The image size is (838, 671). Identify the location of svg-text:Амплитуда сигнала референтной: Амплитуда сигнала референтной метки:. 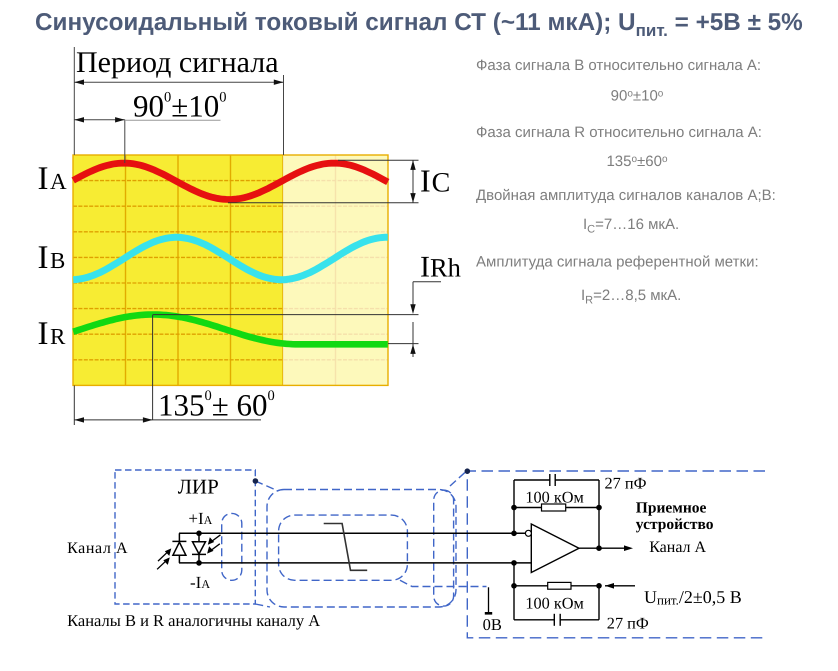
(617, 262).